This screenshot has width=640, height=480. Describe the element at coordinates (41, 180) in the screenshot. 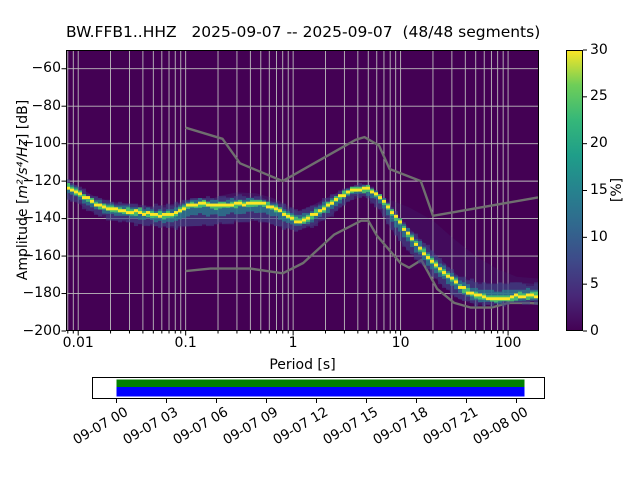

I see `y-tick-label: −120` at that location.